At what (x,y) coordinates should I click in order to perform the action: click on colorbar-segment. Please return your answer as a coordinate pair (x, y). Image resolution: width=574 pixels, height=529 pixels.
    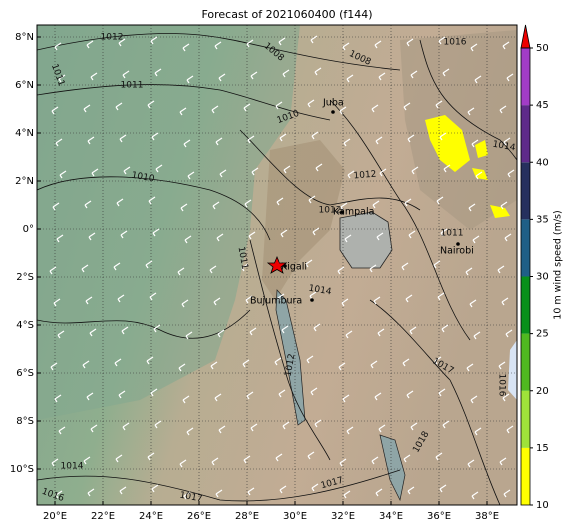
    Looking at the image, I should click on (525, 191).